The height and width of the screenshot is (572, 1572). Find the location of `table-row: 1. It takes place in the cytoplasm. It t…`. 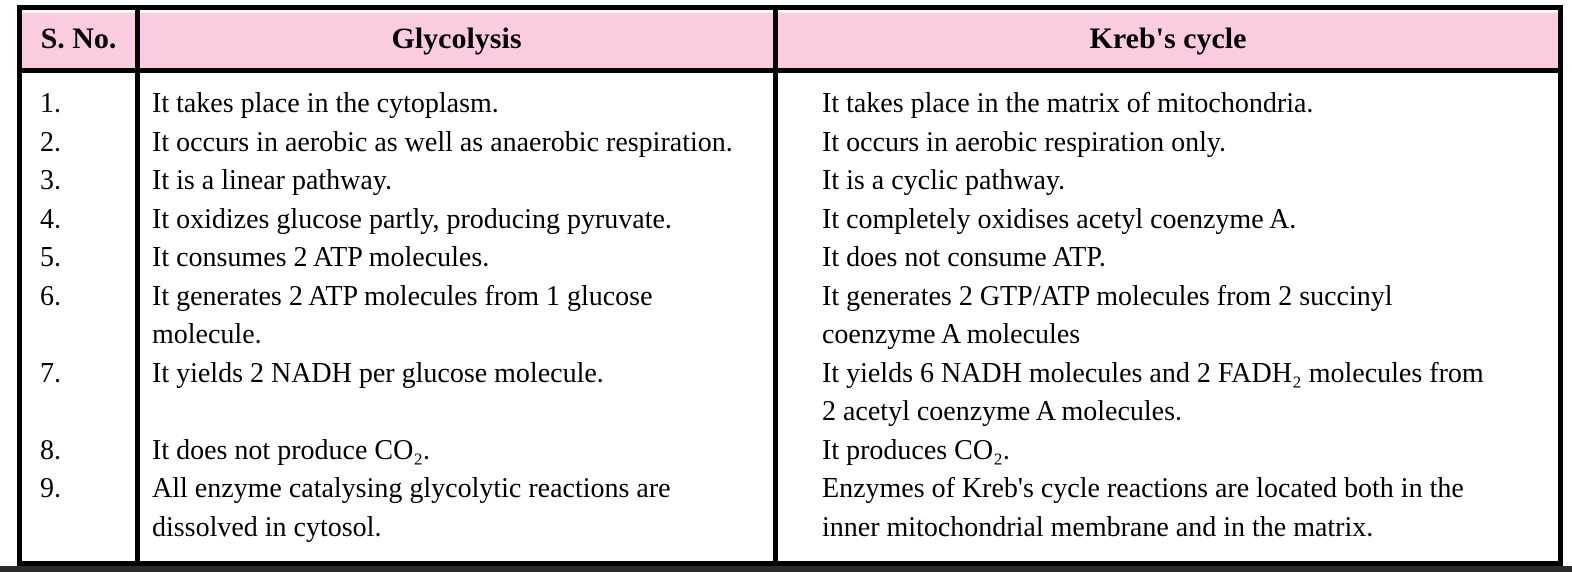

table-row: 1. It takes place in the cytoplasm. It t… is located at coordinates (790, 97).